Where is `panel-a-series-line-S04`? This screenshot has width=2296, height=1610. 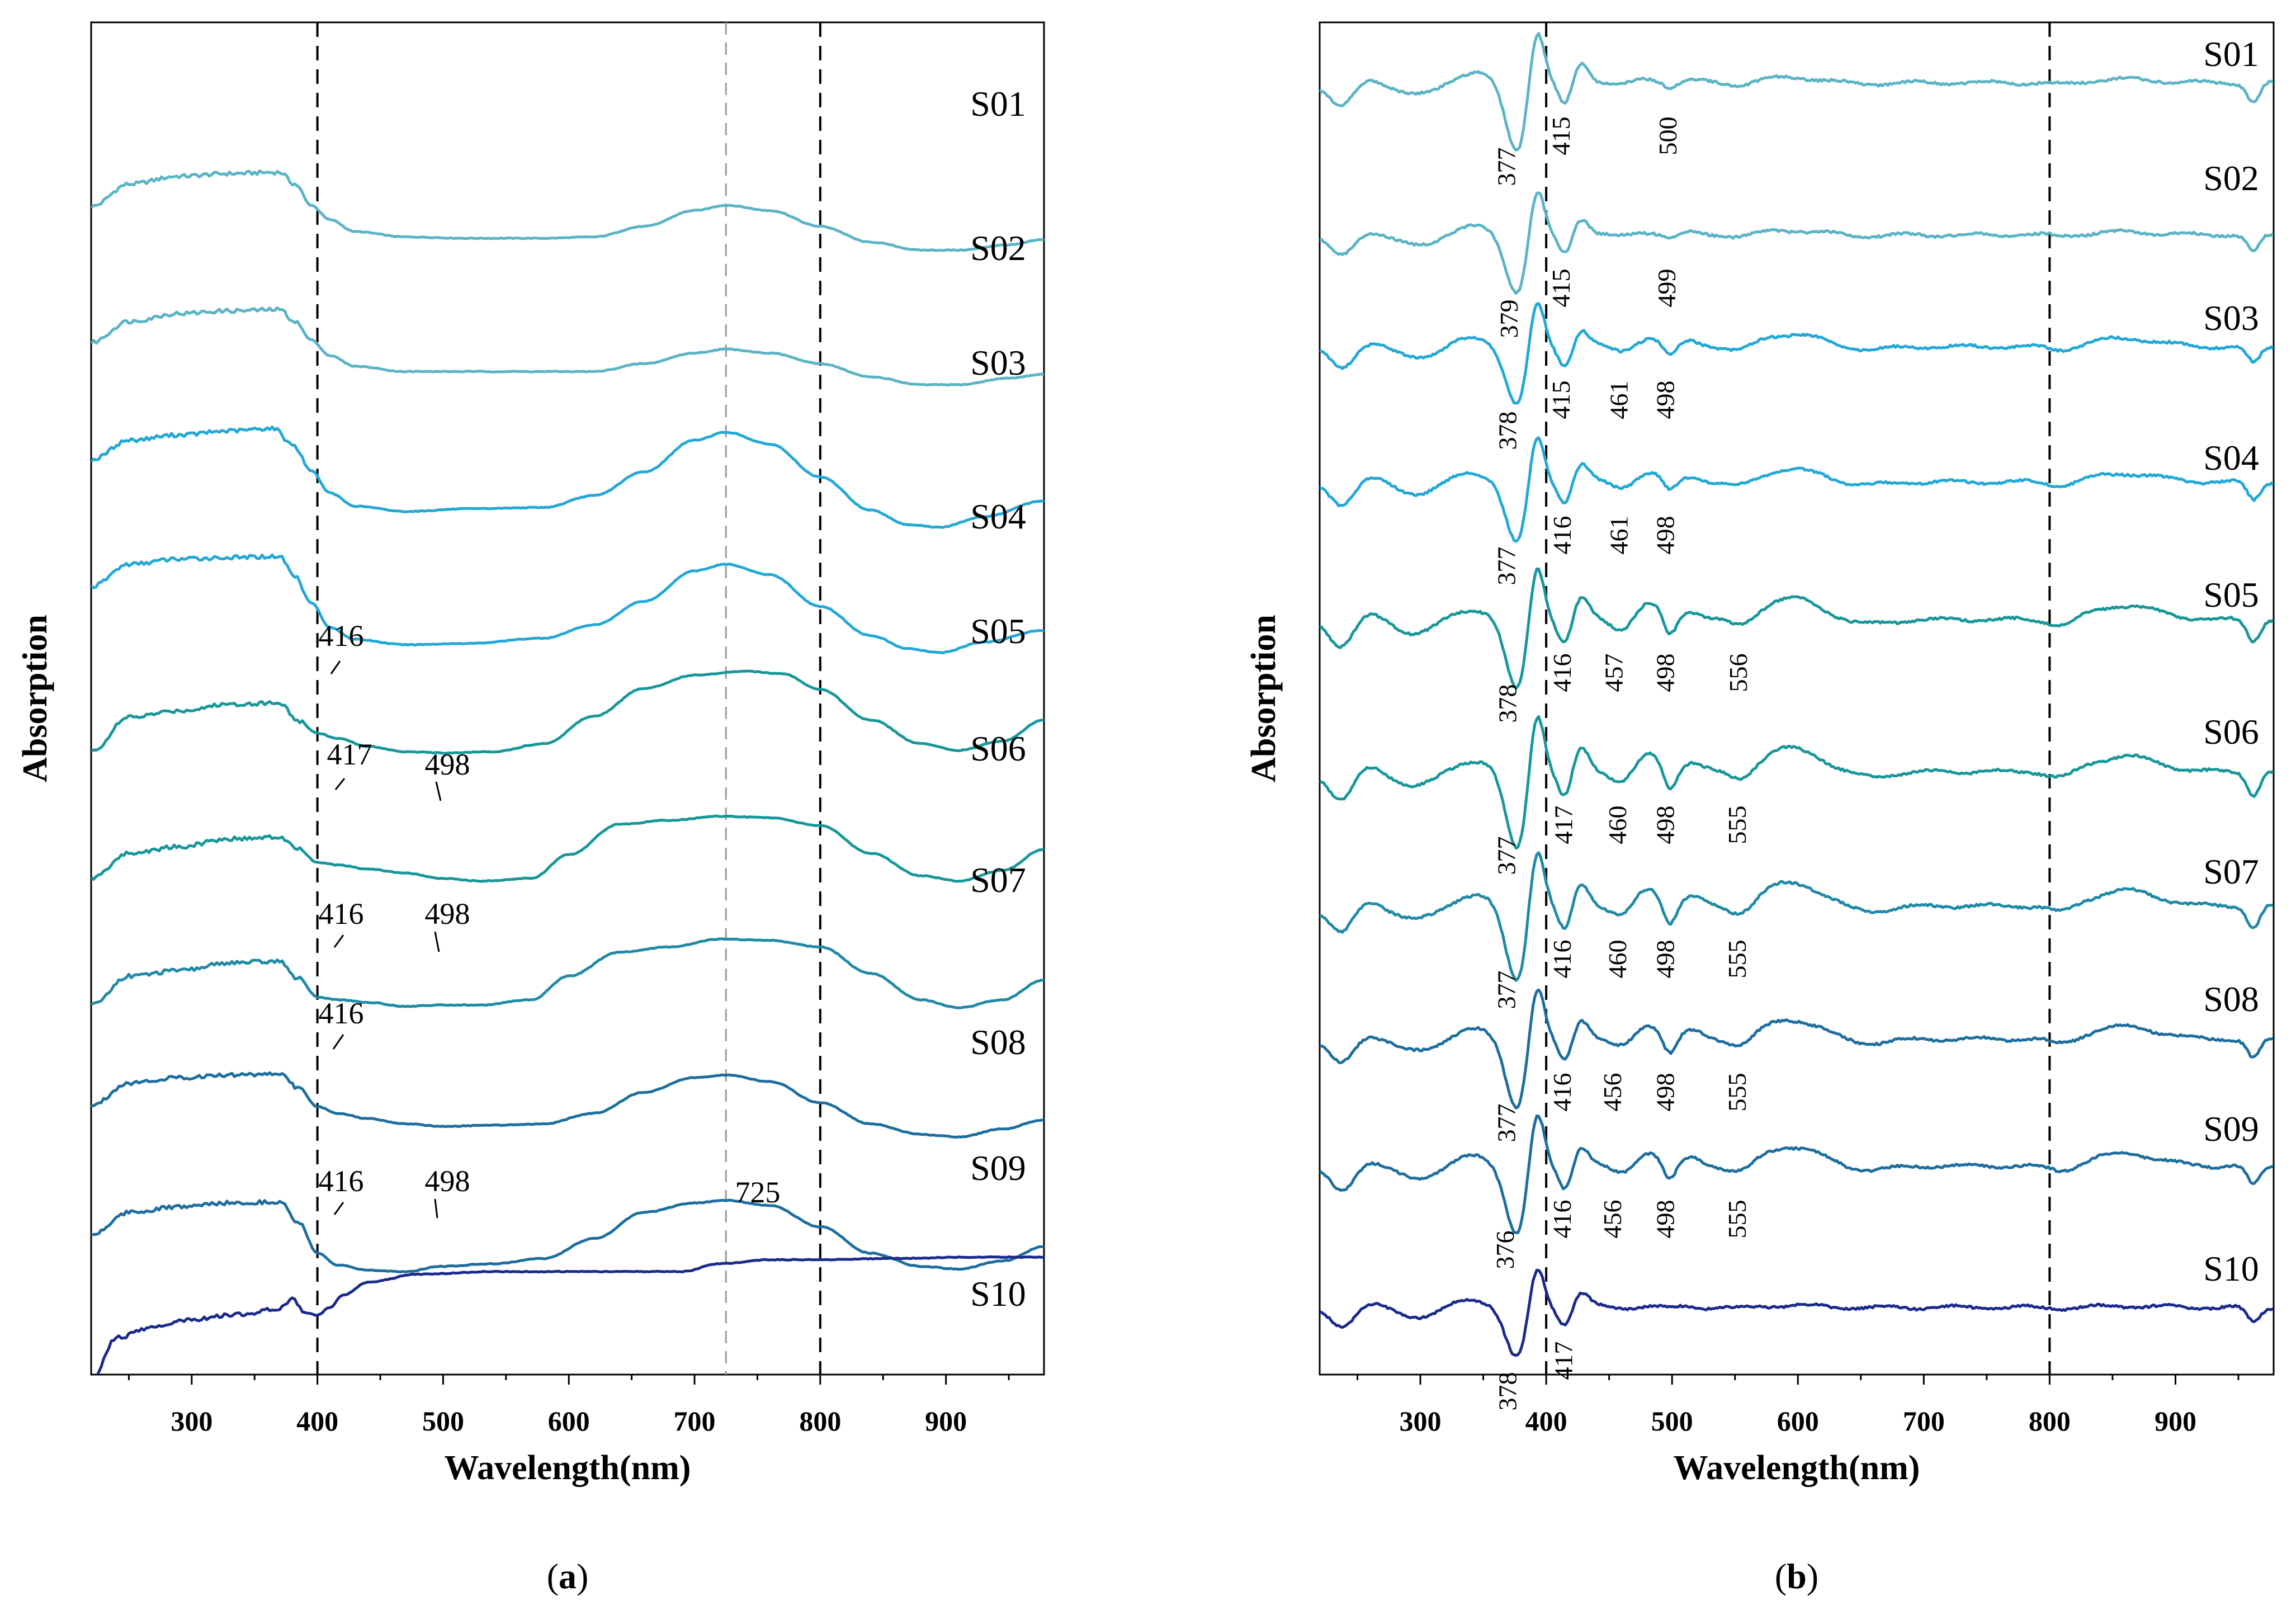 panel-a-series-line-S04 is located at coordinates (567, 603).